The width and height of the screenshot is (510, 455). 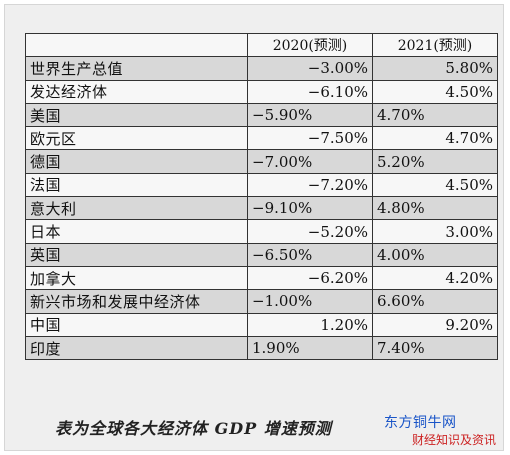 I want to click on economy-name: 发达经济体, so click(x=136, y=91).